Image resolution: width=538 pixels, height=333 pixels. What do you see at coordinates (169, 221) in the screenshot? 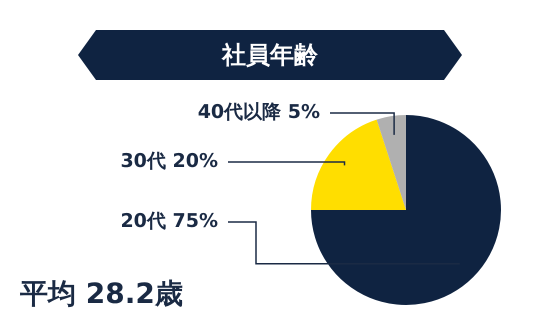
I see `slice-label: 20代 75%` at bounding box center [169, 221].